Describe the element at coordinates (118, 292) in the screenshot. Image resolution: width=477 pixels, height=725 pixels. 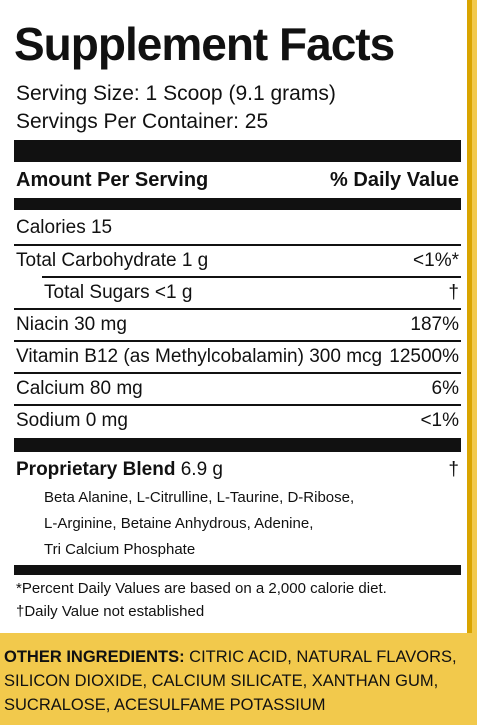
I see `nutrient-name: Total Sugars <1 g` at that location.